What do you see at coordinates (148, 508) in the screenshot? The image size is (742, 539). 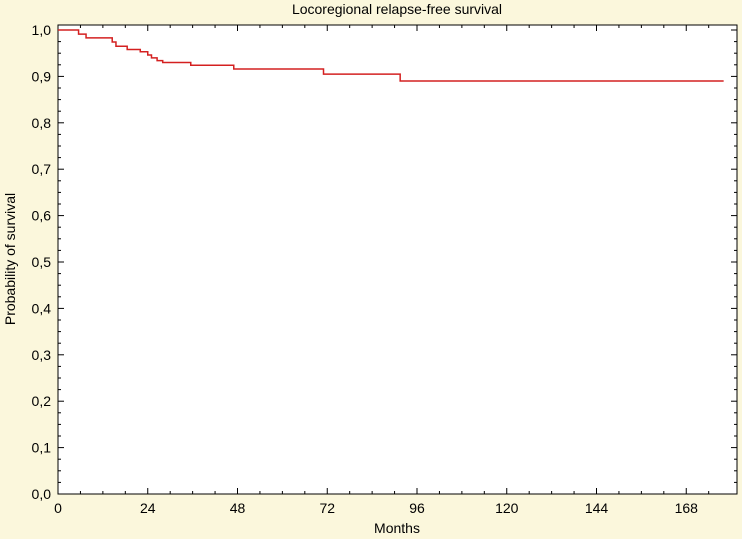 I see `x-tick-label: 24` at bounding box center [148, 508].